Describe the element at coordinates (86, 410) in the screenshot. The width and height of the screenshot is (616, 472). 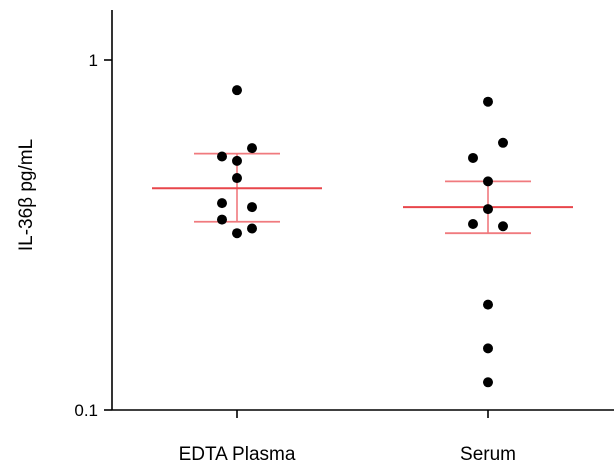
I see `y-tick-label: 0.1` at that location.